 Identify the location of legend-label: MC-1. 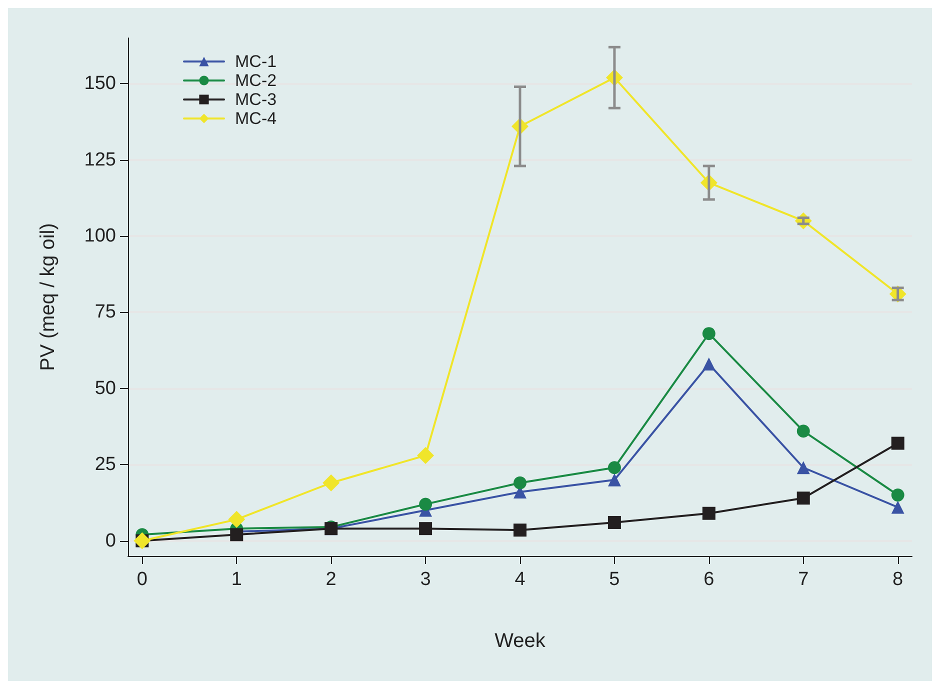
(256, 61).